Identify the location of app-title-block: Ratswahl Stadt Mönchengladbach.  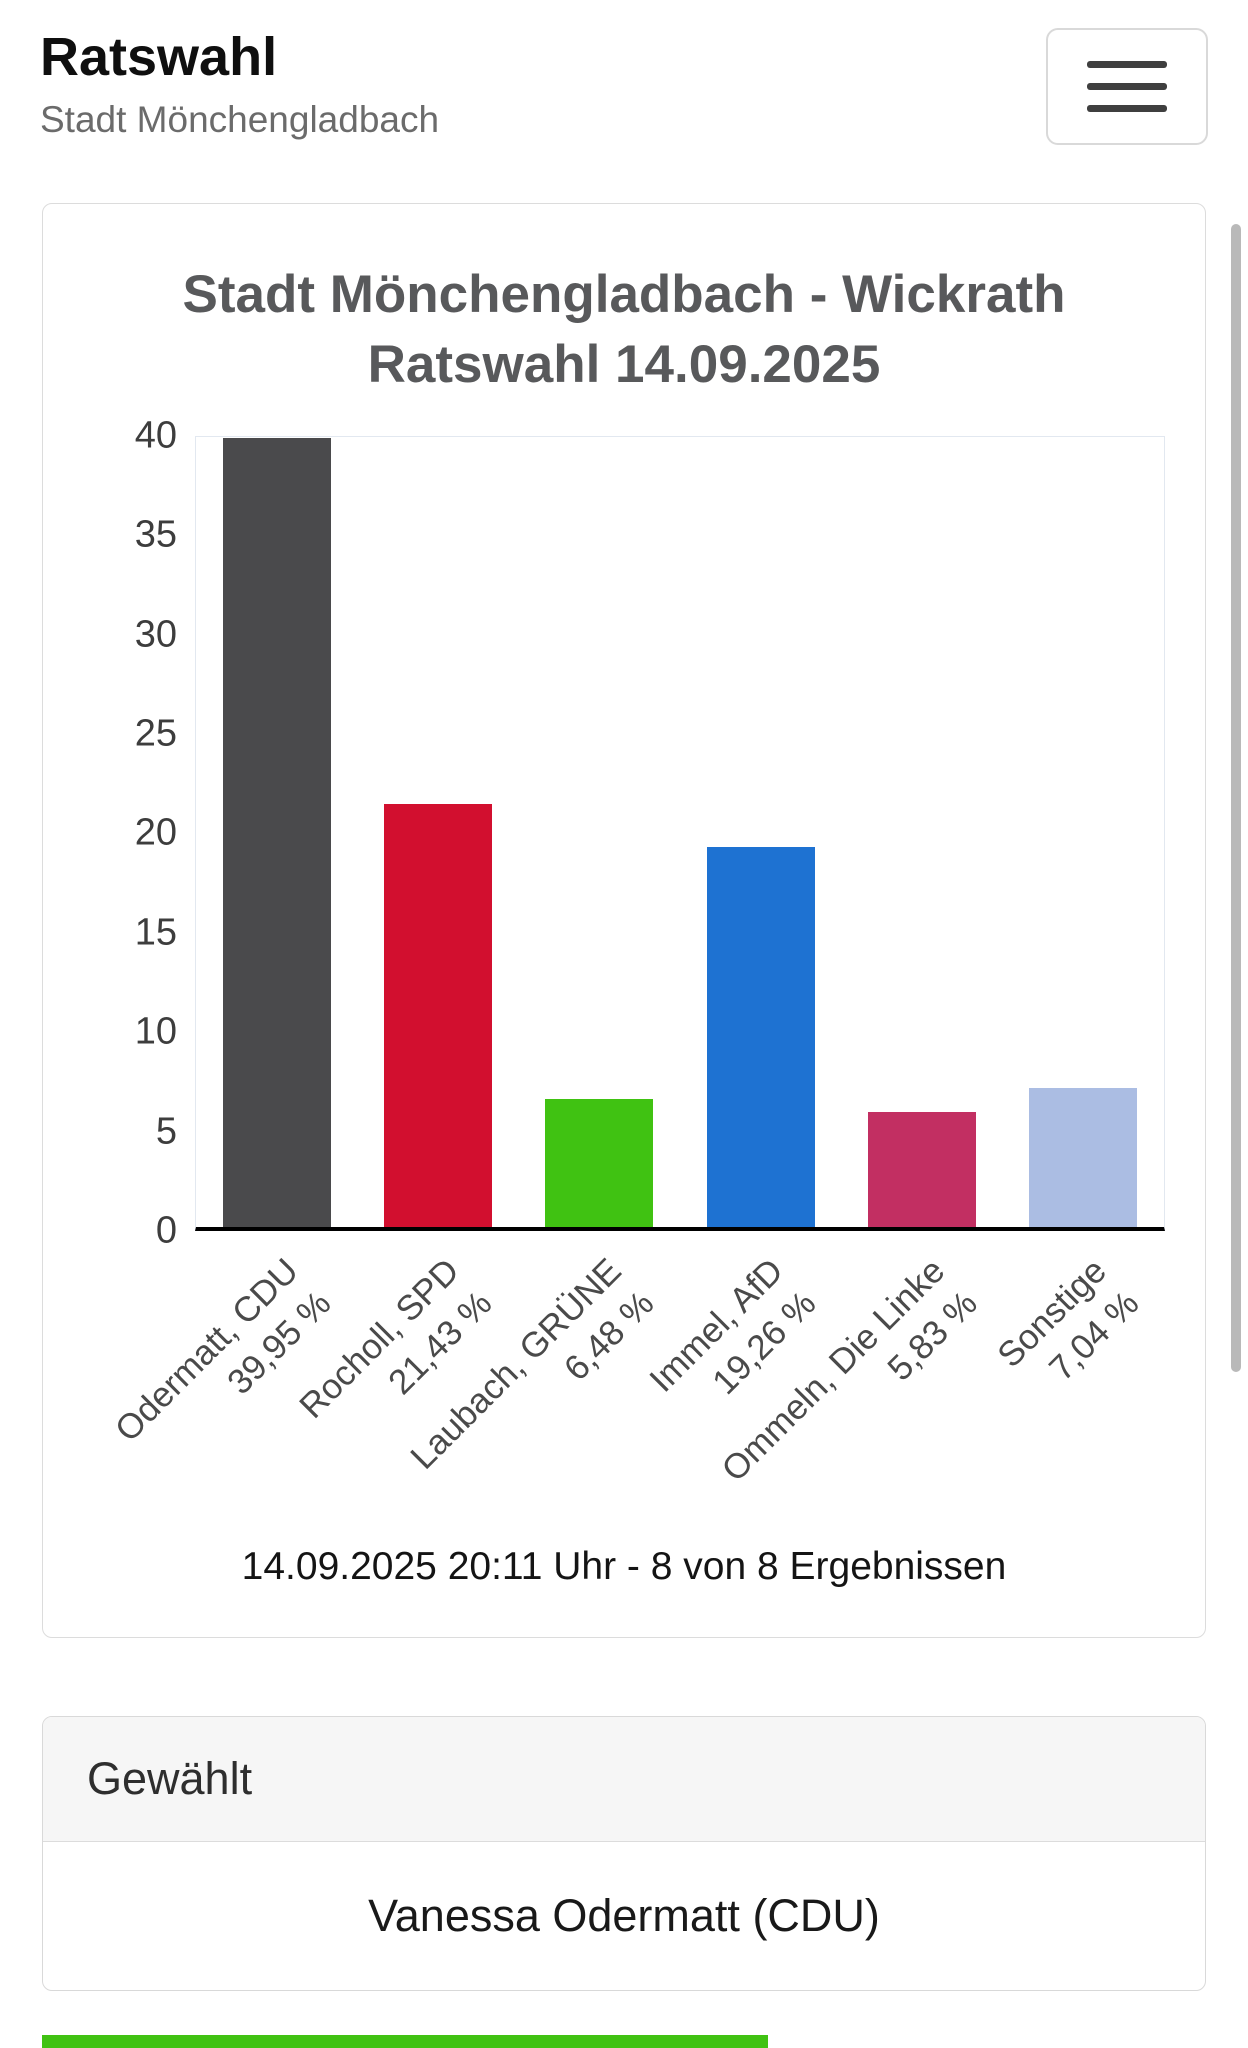
(240, 84).